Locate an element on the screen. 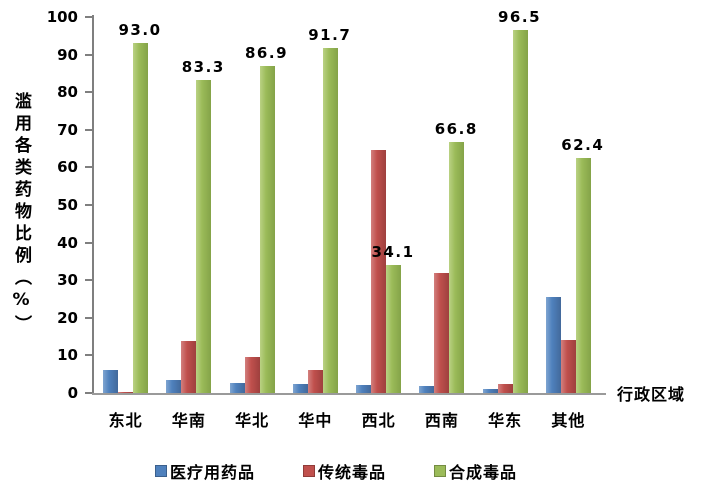 Image resolution: width=702 pixels, height=495 pixels. legend-swatch-synthetic-drugs is located at coordinates (440, 471).